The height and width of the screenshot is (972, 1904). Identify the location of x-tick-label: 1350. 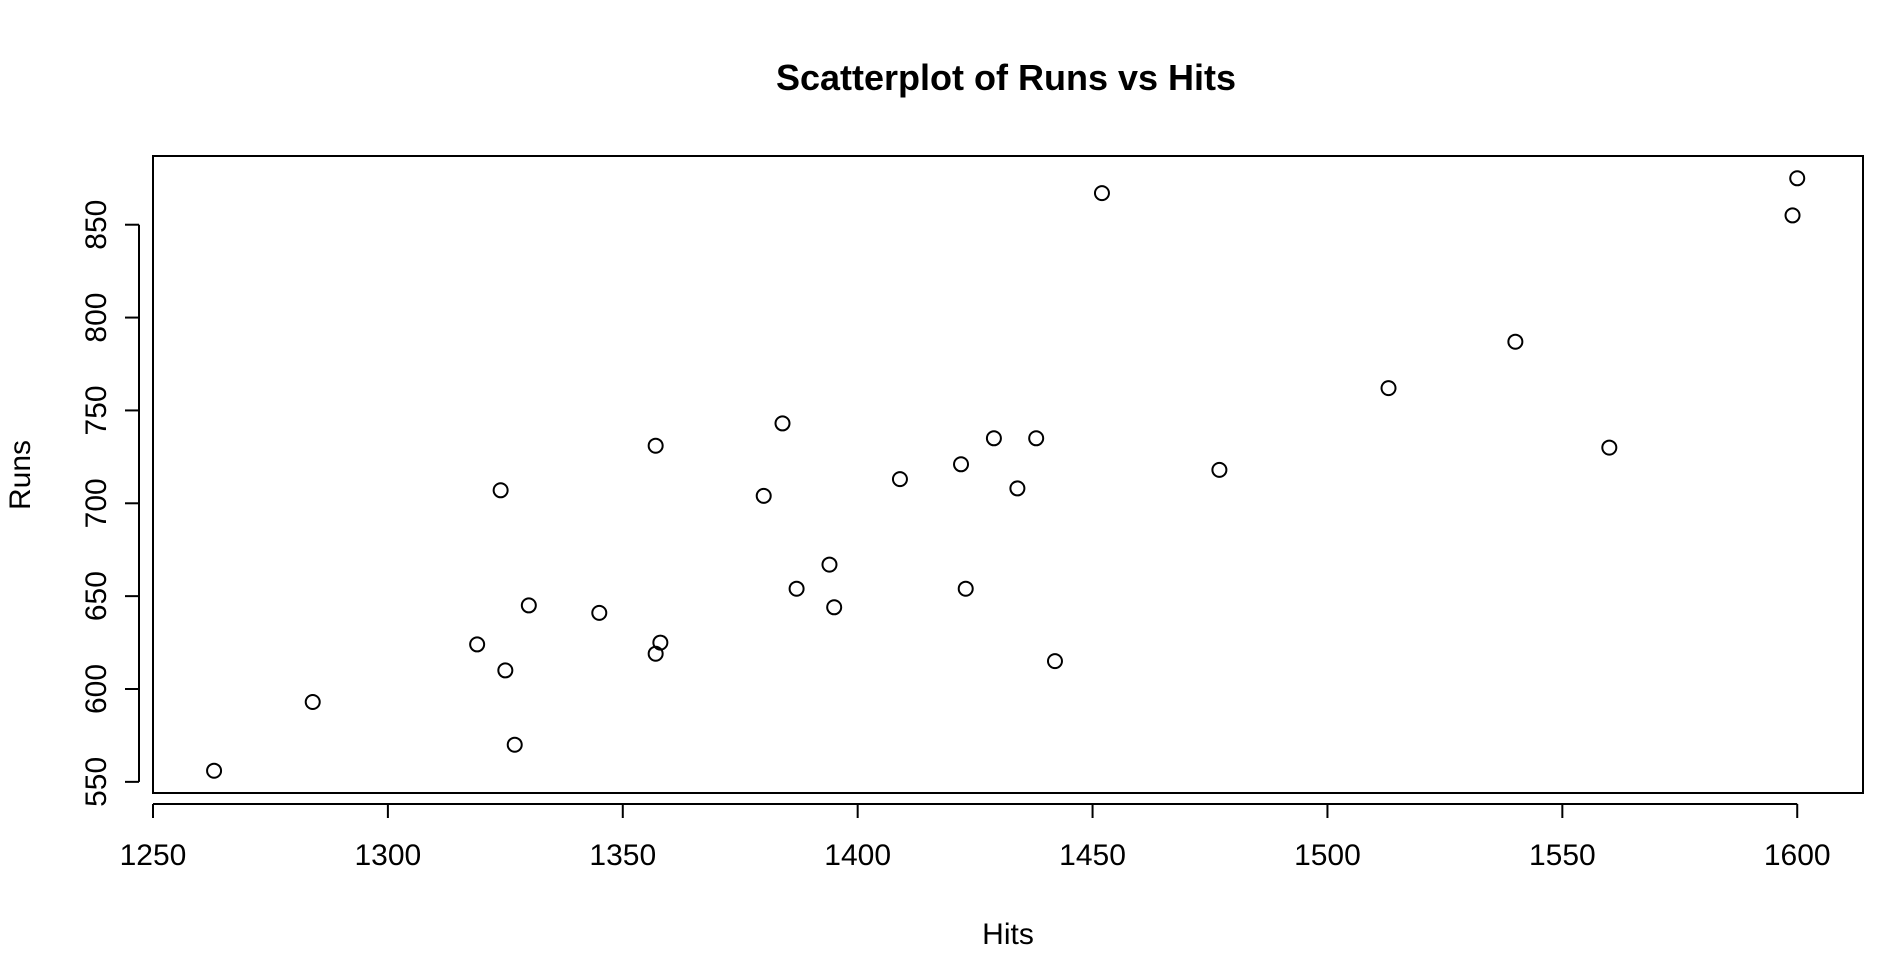
(622, 855).